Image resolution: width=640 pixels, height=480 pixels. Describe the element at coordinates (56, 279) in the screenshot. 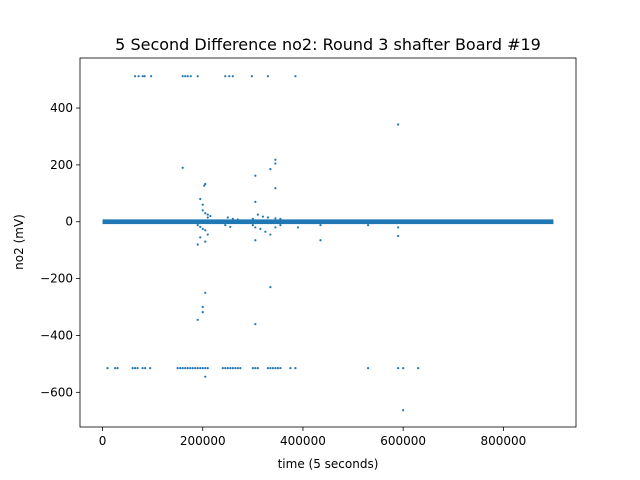

I see `y-tick-label: −200` at that location.